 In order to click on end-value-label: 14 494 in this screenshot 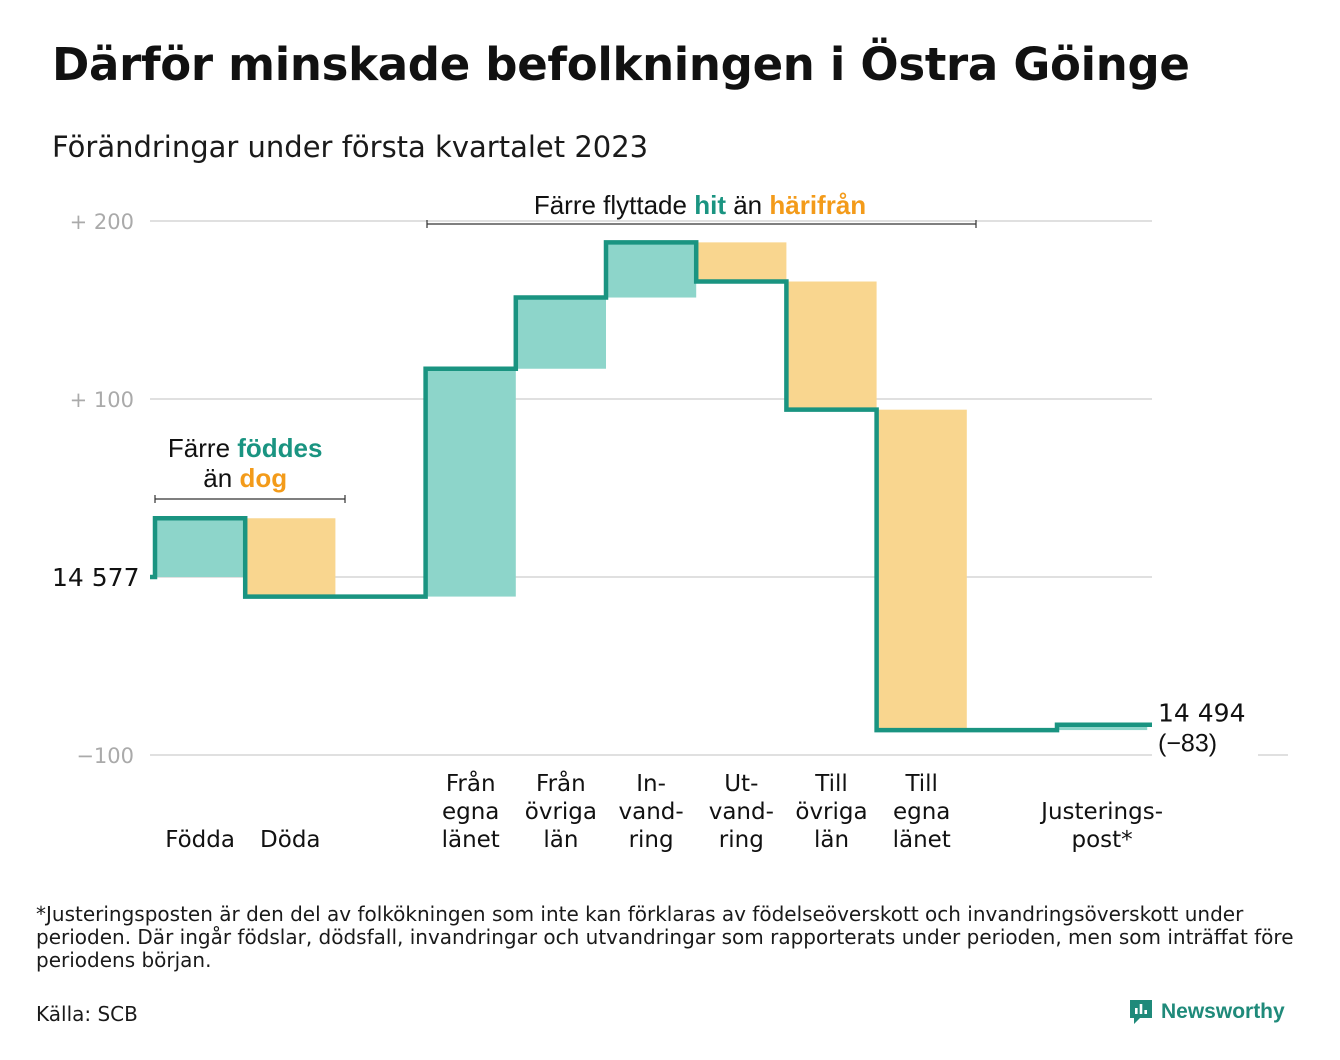, I will do `click(1201, 713)`.